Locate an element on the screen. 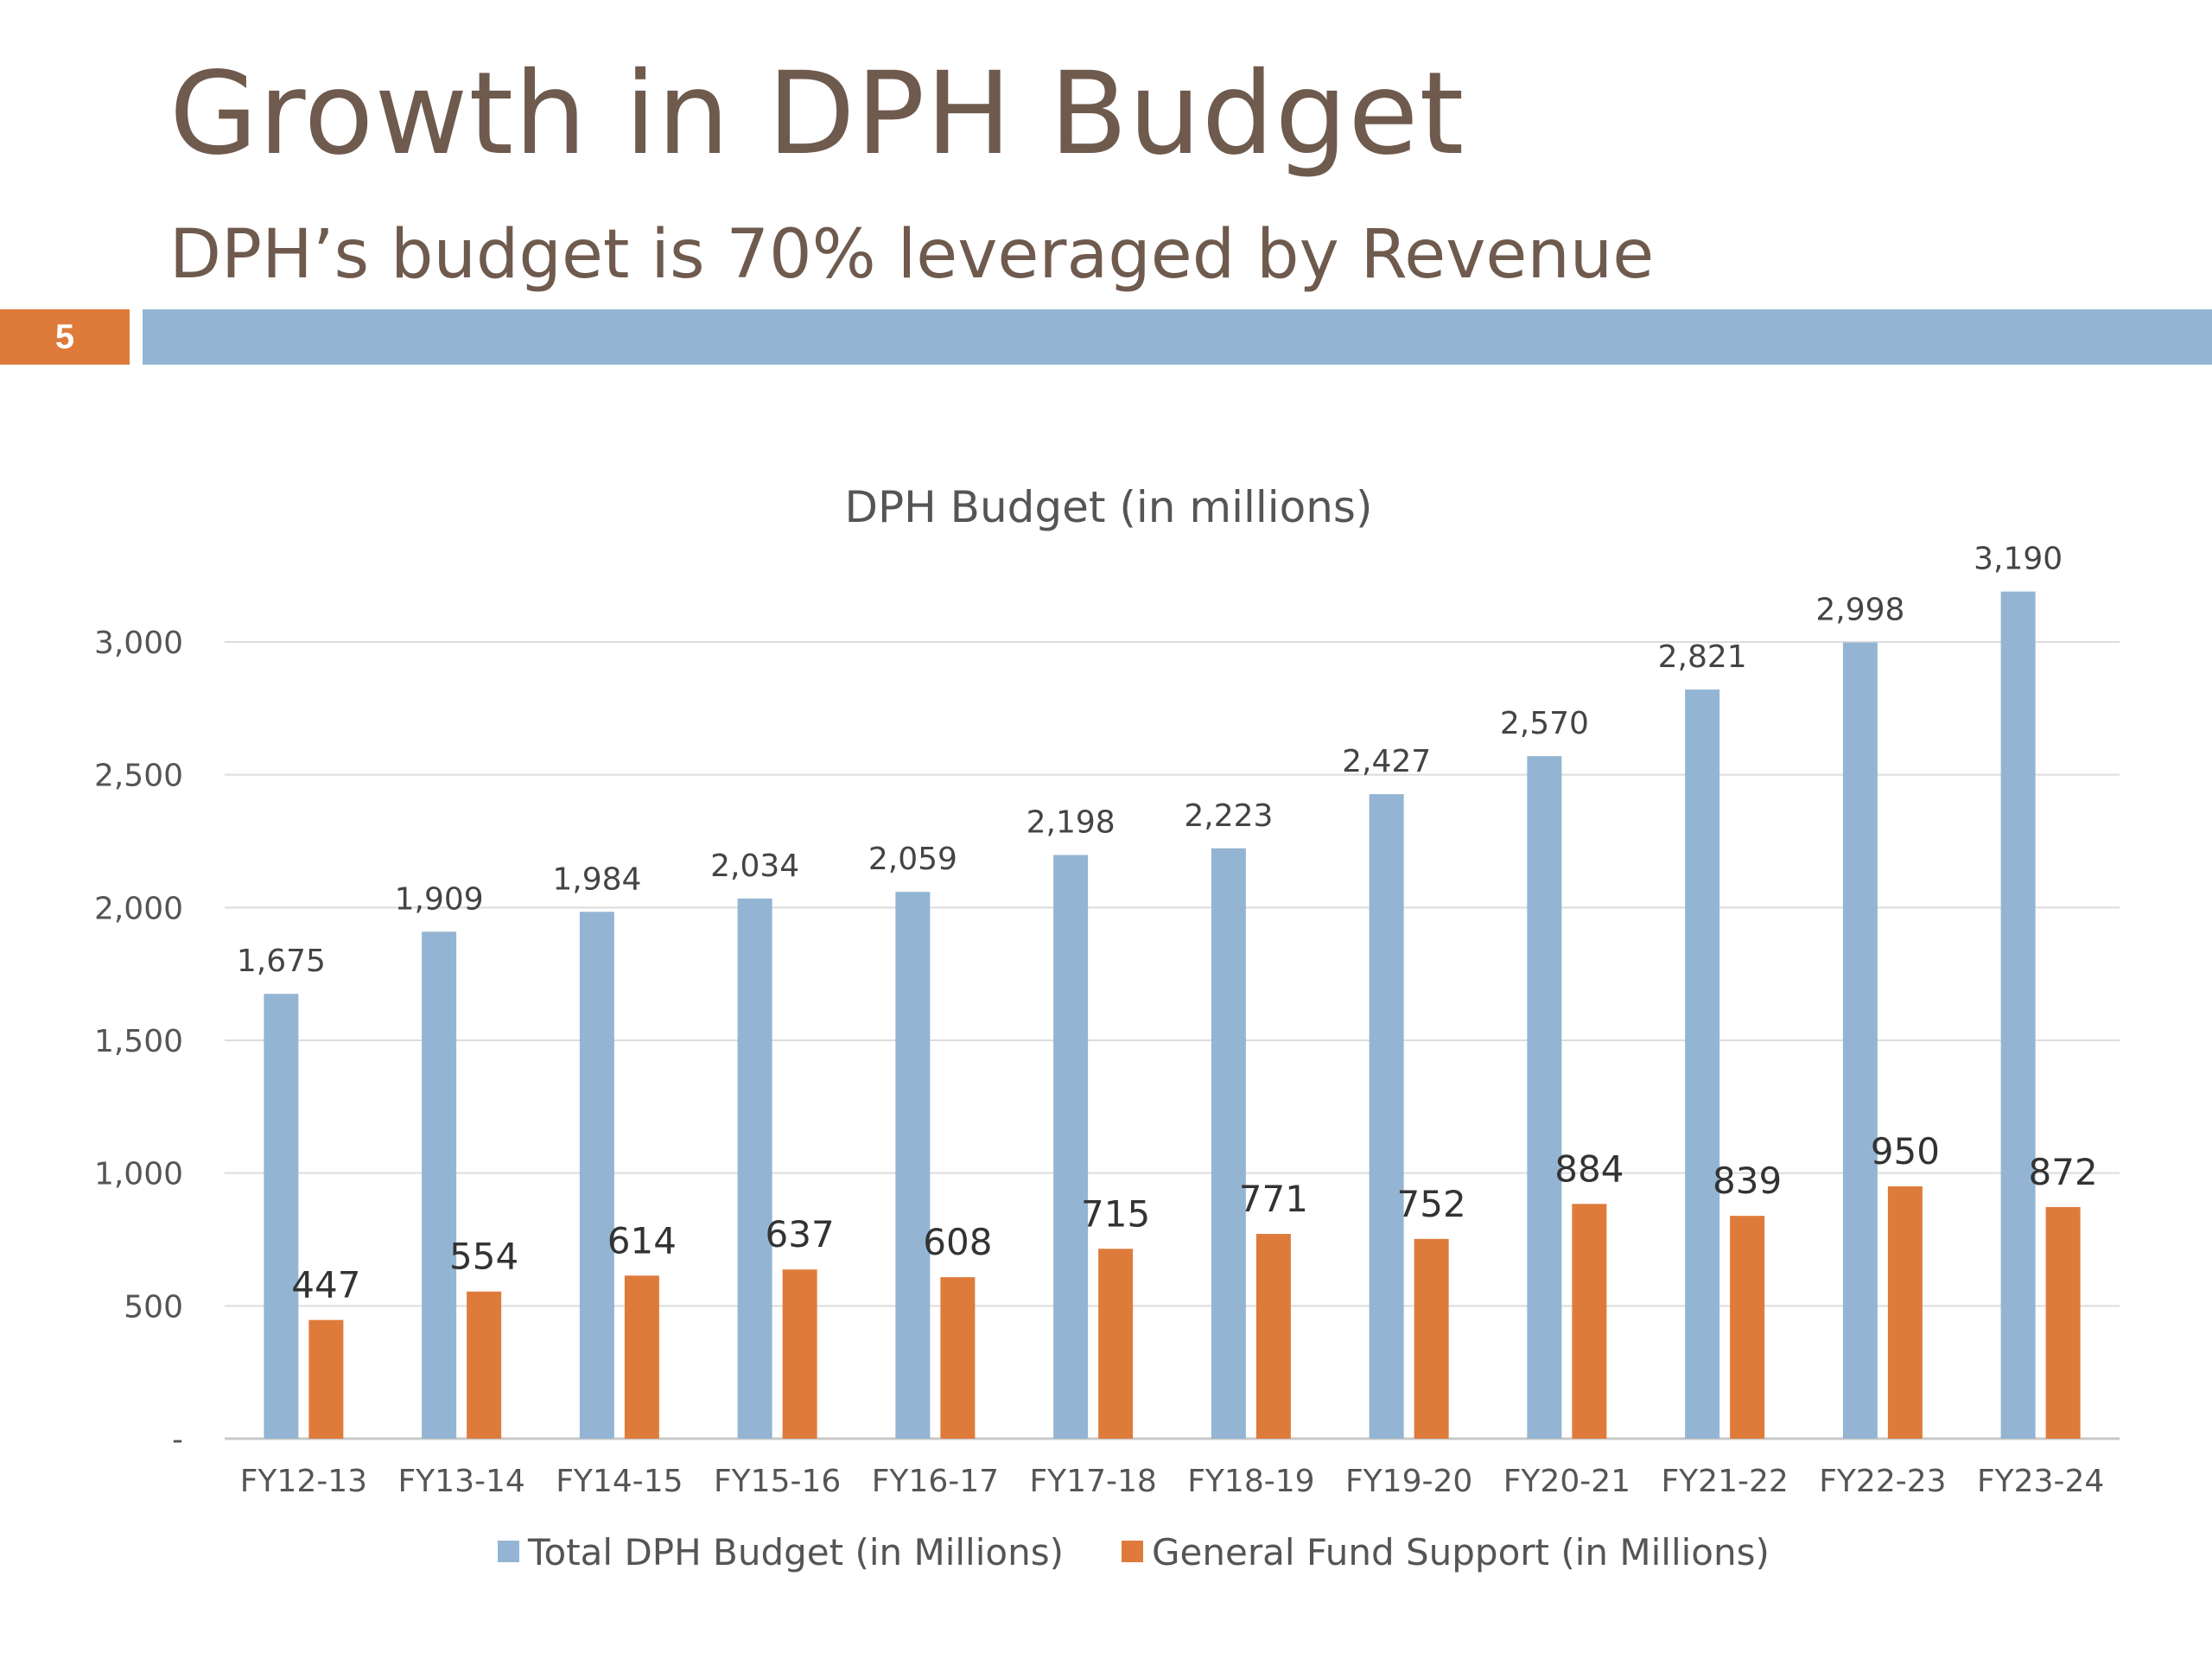  legend-label: General Fund Support (in Millions) is located at coordinates (1461, 1552).